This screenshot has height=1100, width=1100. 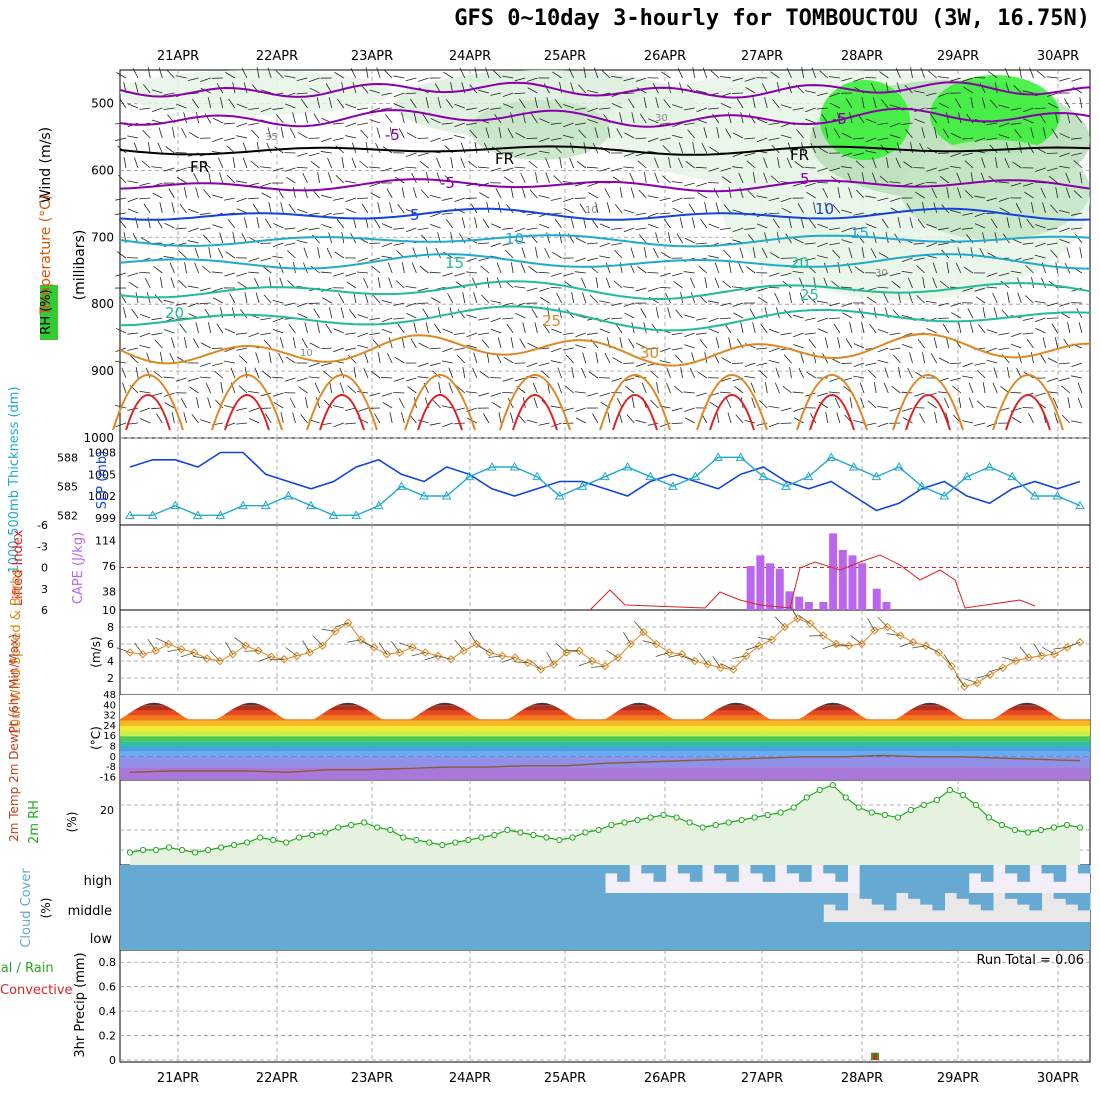 What do you see at coordinates (605, 723) in the screenshot?
I see `temp-band` at bounding box center [605, 723].